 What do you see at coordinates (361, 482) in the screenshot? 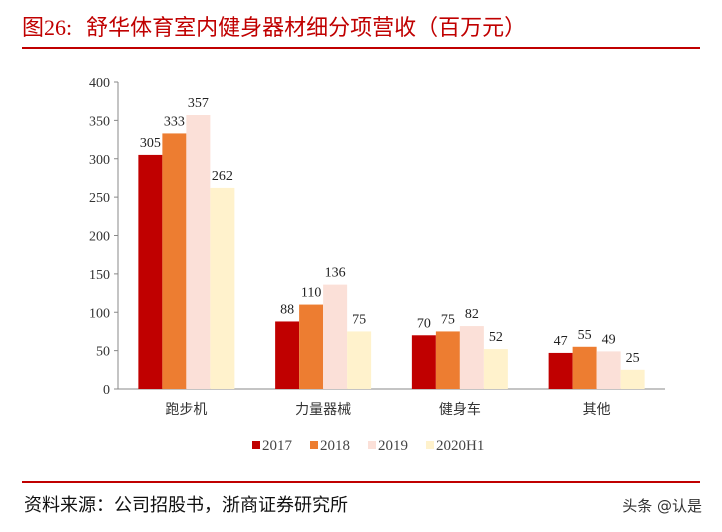
I see `footer-divider` at bounding box center [361, 482].